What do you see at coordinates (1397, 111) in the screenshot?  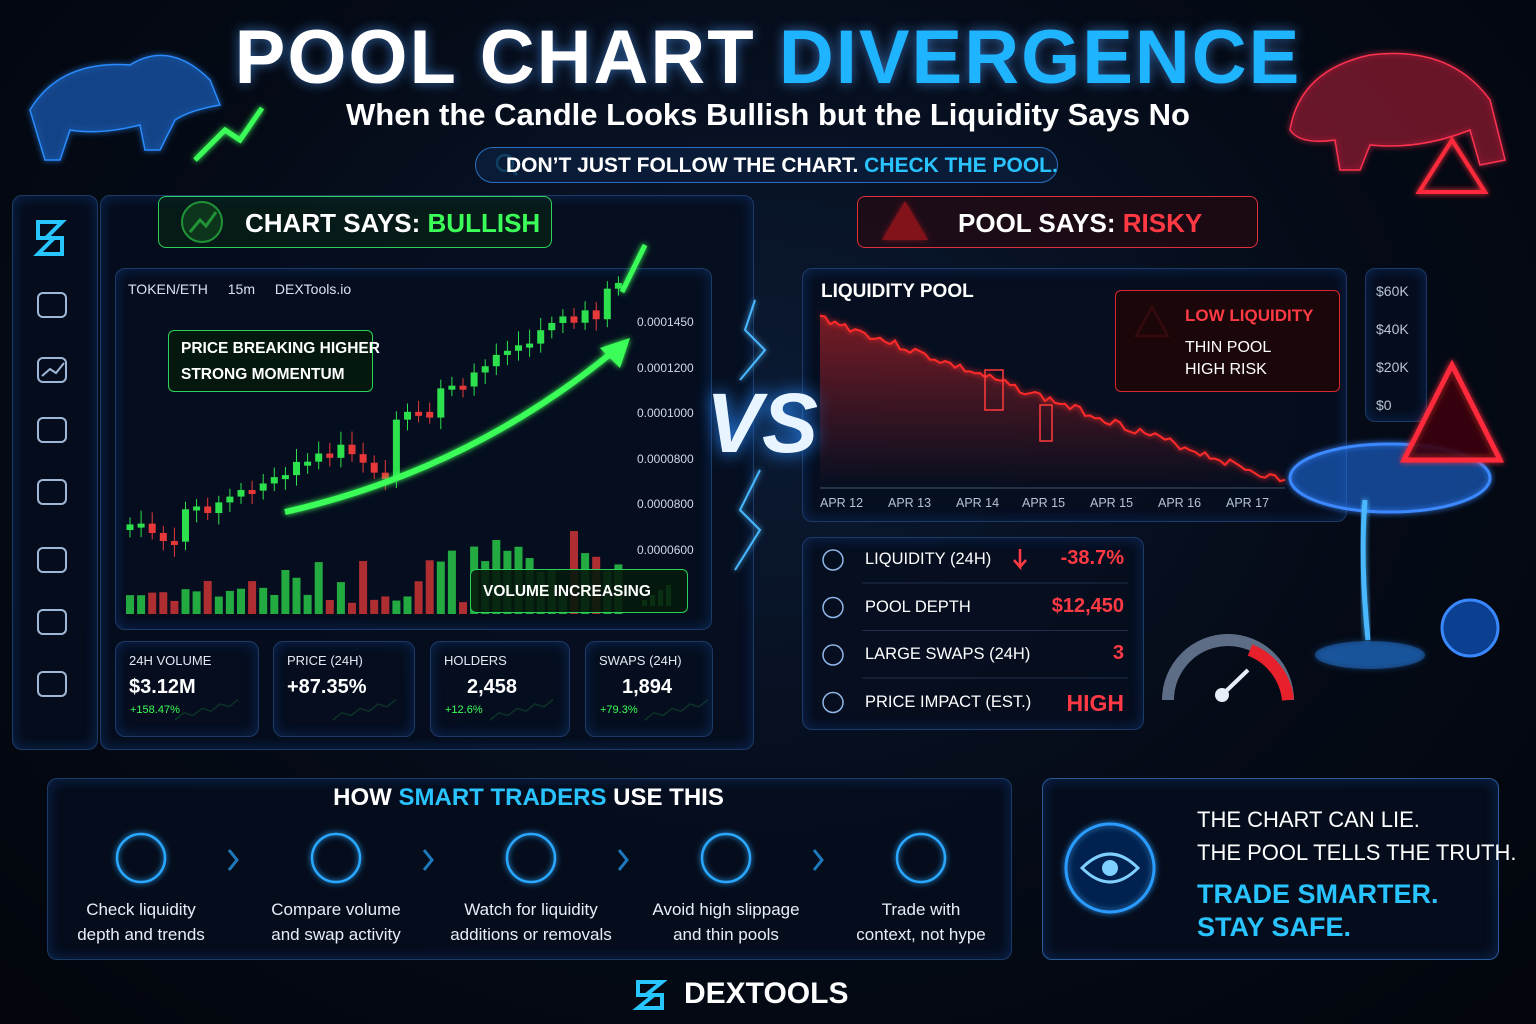 I see `bear-illustration` at bounding box center [1397, 111].